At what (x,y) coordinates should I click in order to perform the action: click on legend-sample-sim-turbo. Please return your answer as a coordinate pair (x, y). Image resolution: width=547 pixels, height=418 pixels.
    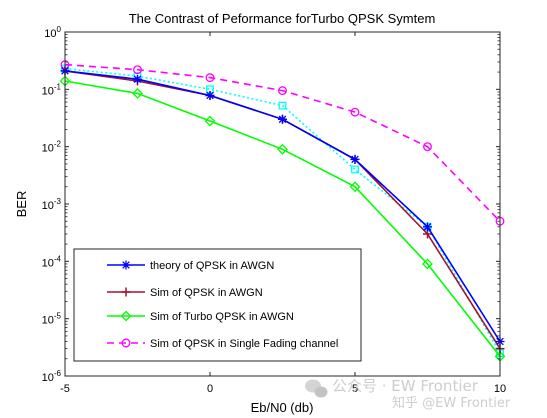
    Looking at the image, I should click on (126, 316).